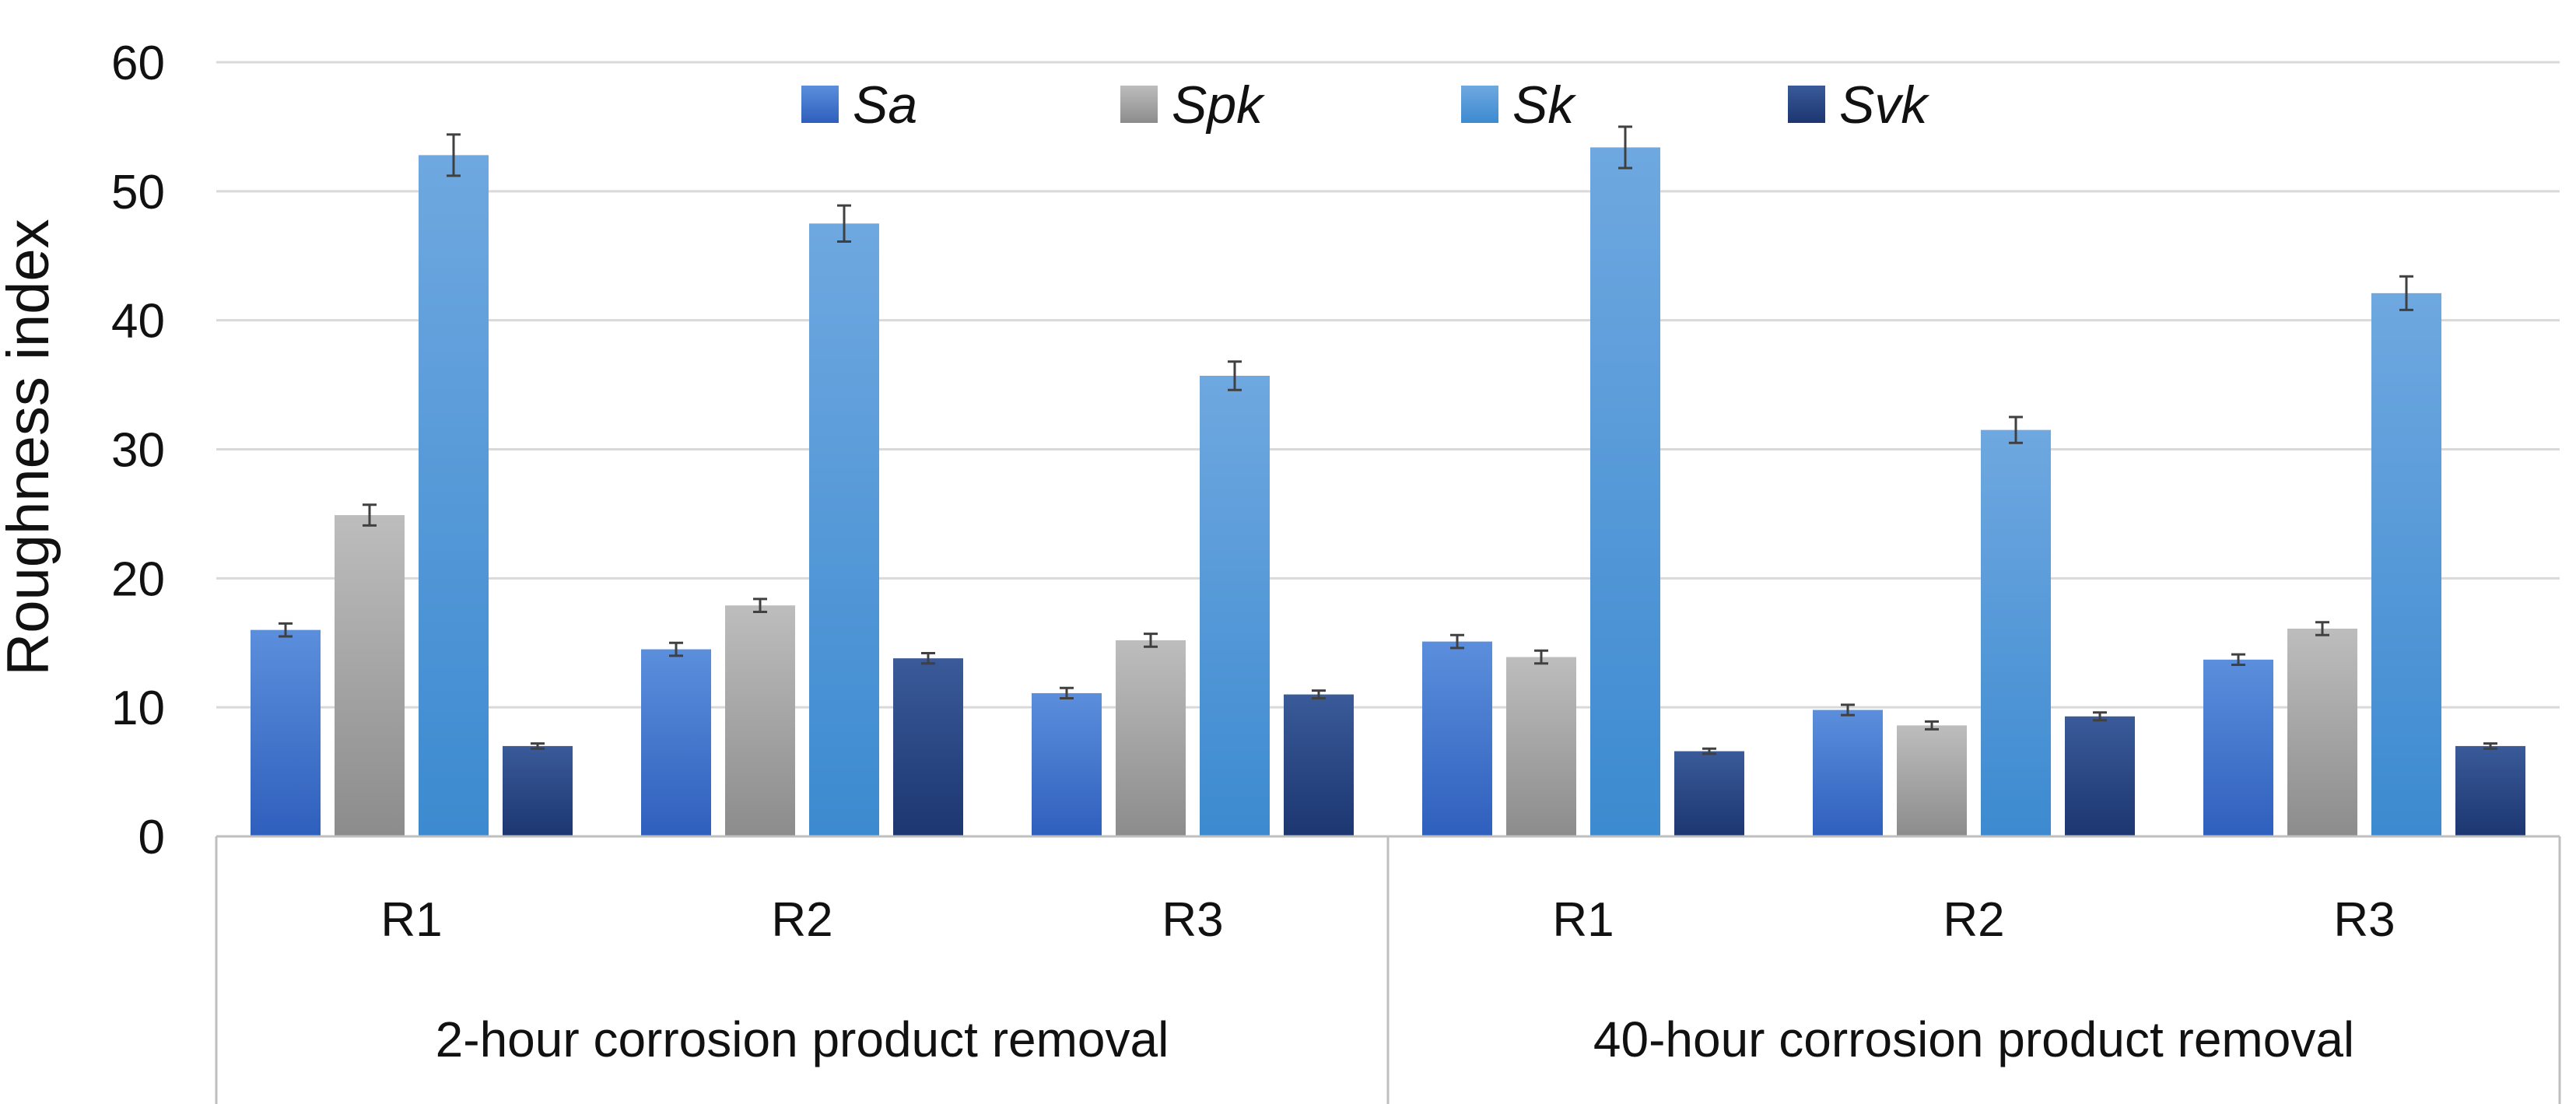 The height and width of the screenshot is (1104, 2576). I want to click on y-tick-label: 40, so click(138, 322).